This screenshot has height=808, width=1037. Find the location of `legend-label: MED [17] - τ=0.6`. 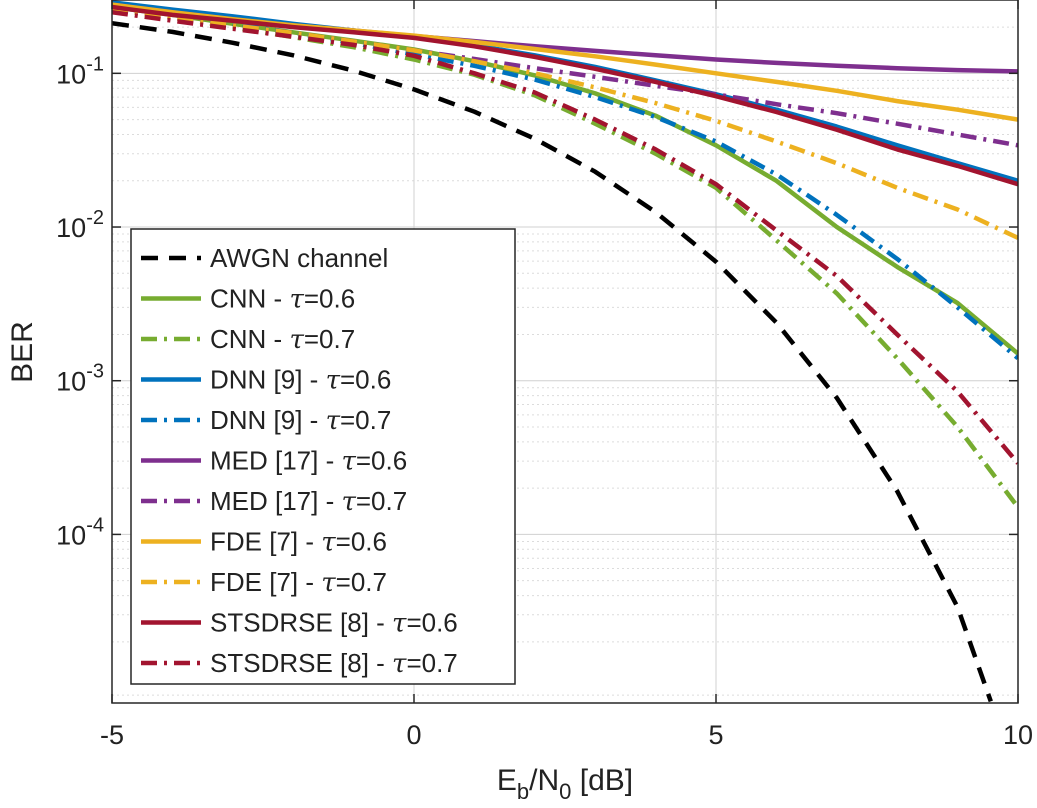

legend-label: MED [17] - τ=0.6 is located at coordinates (308, 461).